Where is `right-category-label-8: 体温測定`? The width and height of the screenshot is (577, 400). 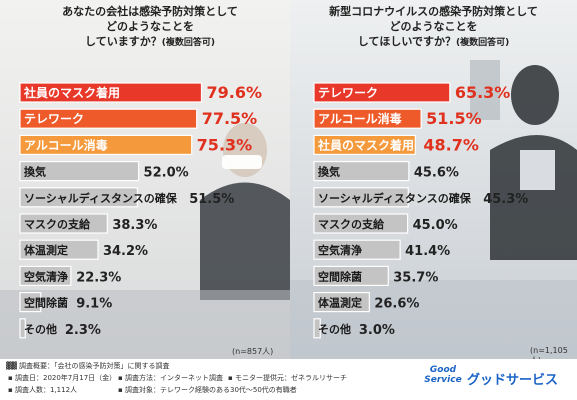
right-category-label-8: 体温測定 is located at coordinates (340, 303).